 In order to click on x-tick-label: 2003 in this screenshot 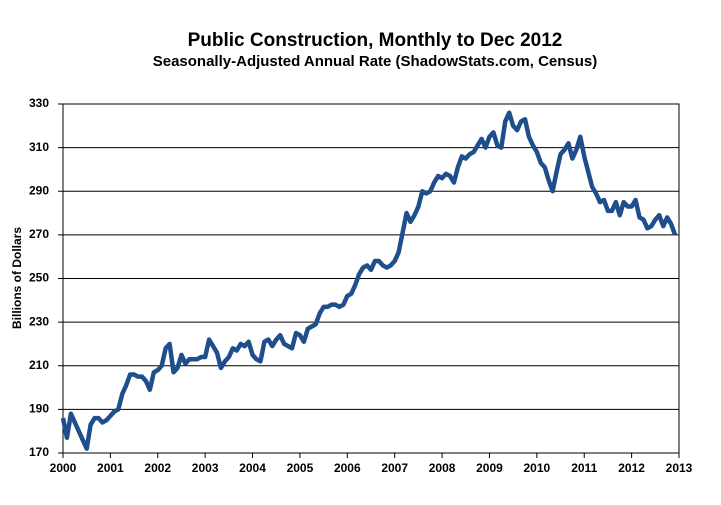, I will do `click(205, 468)`.